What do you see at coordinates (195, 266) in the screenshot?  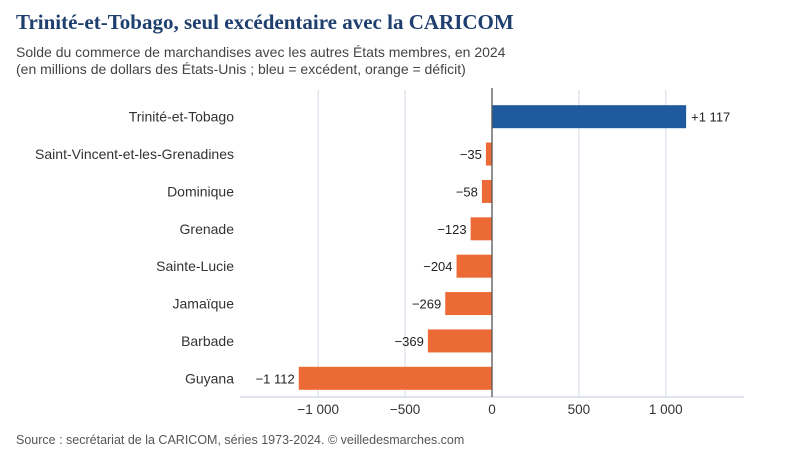 I see `category-label: Sainte-Lucie` at bounding box center [195, 266].